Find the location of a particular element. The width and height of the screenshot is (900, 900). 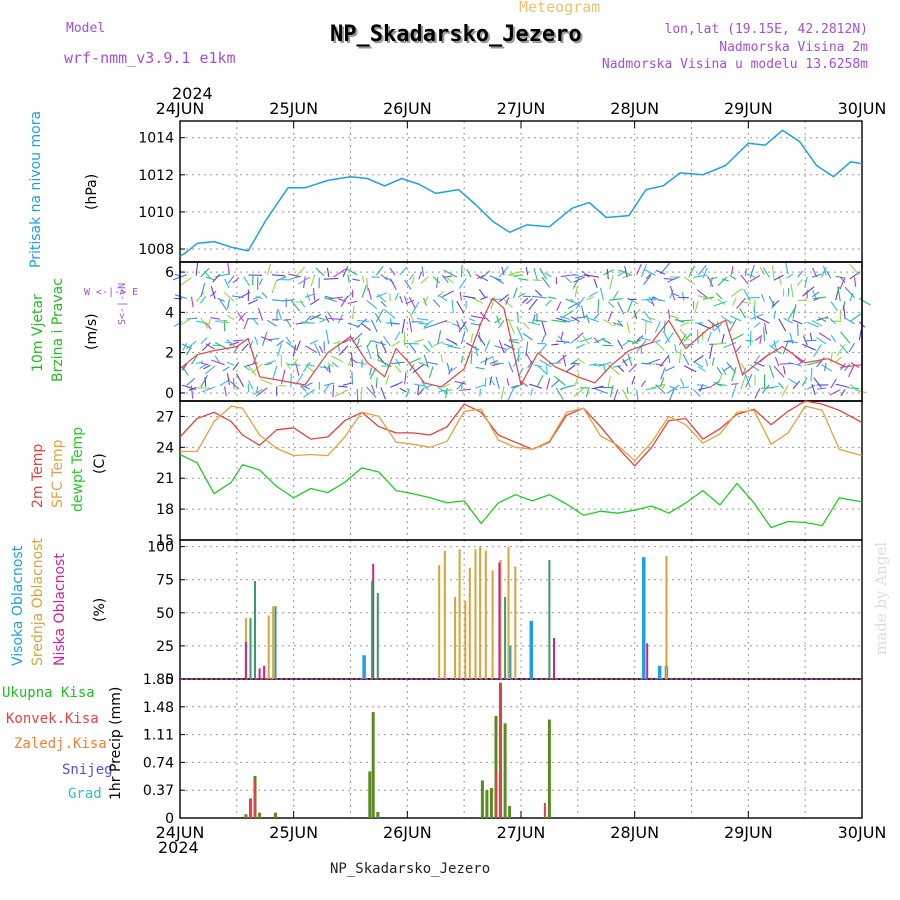

day-label-bottom: 27JUN is located at coordinates (521, 832).